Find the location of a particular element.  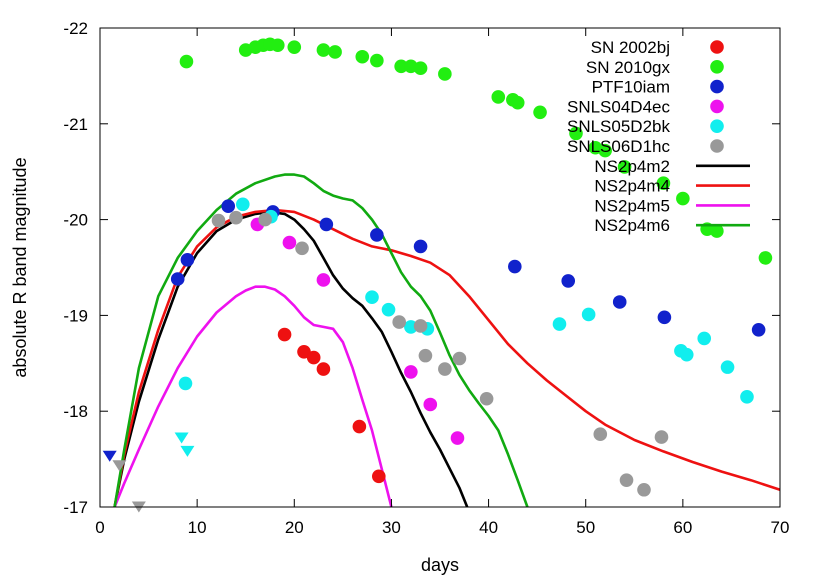

y-tick-label: -19 is located at coordinates (75, 315).